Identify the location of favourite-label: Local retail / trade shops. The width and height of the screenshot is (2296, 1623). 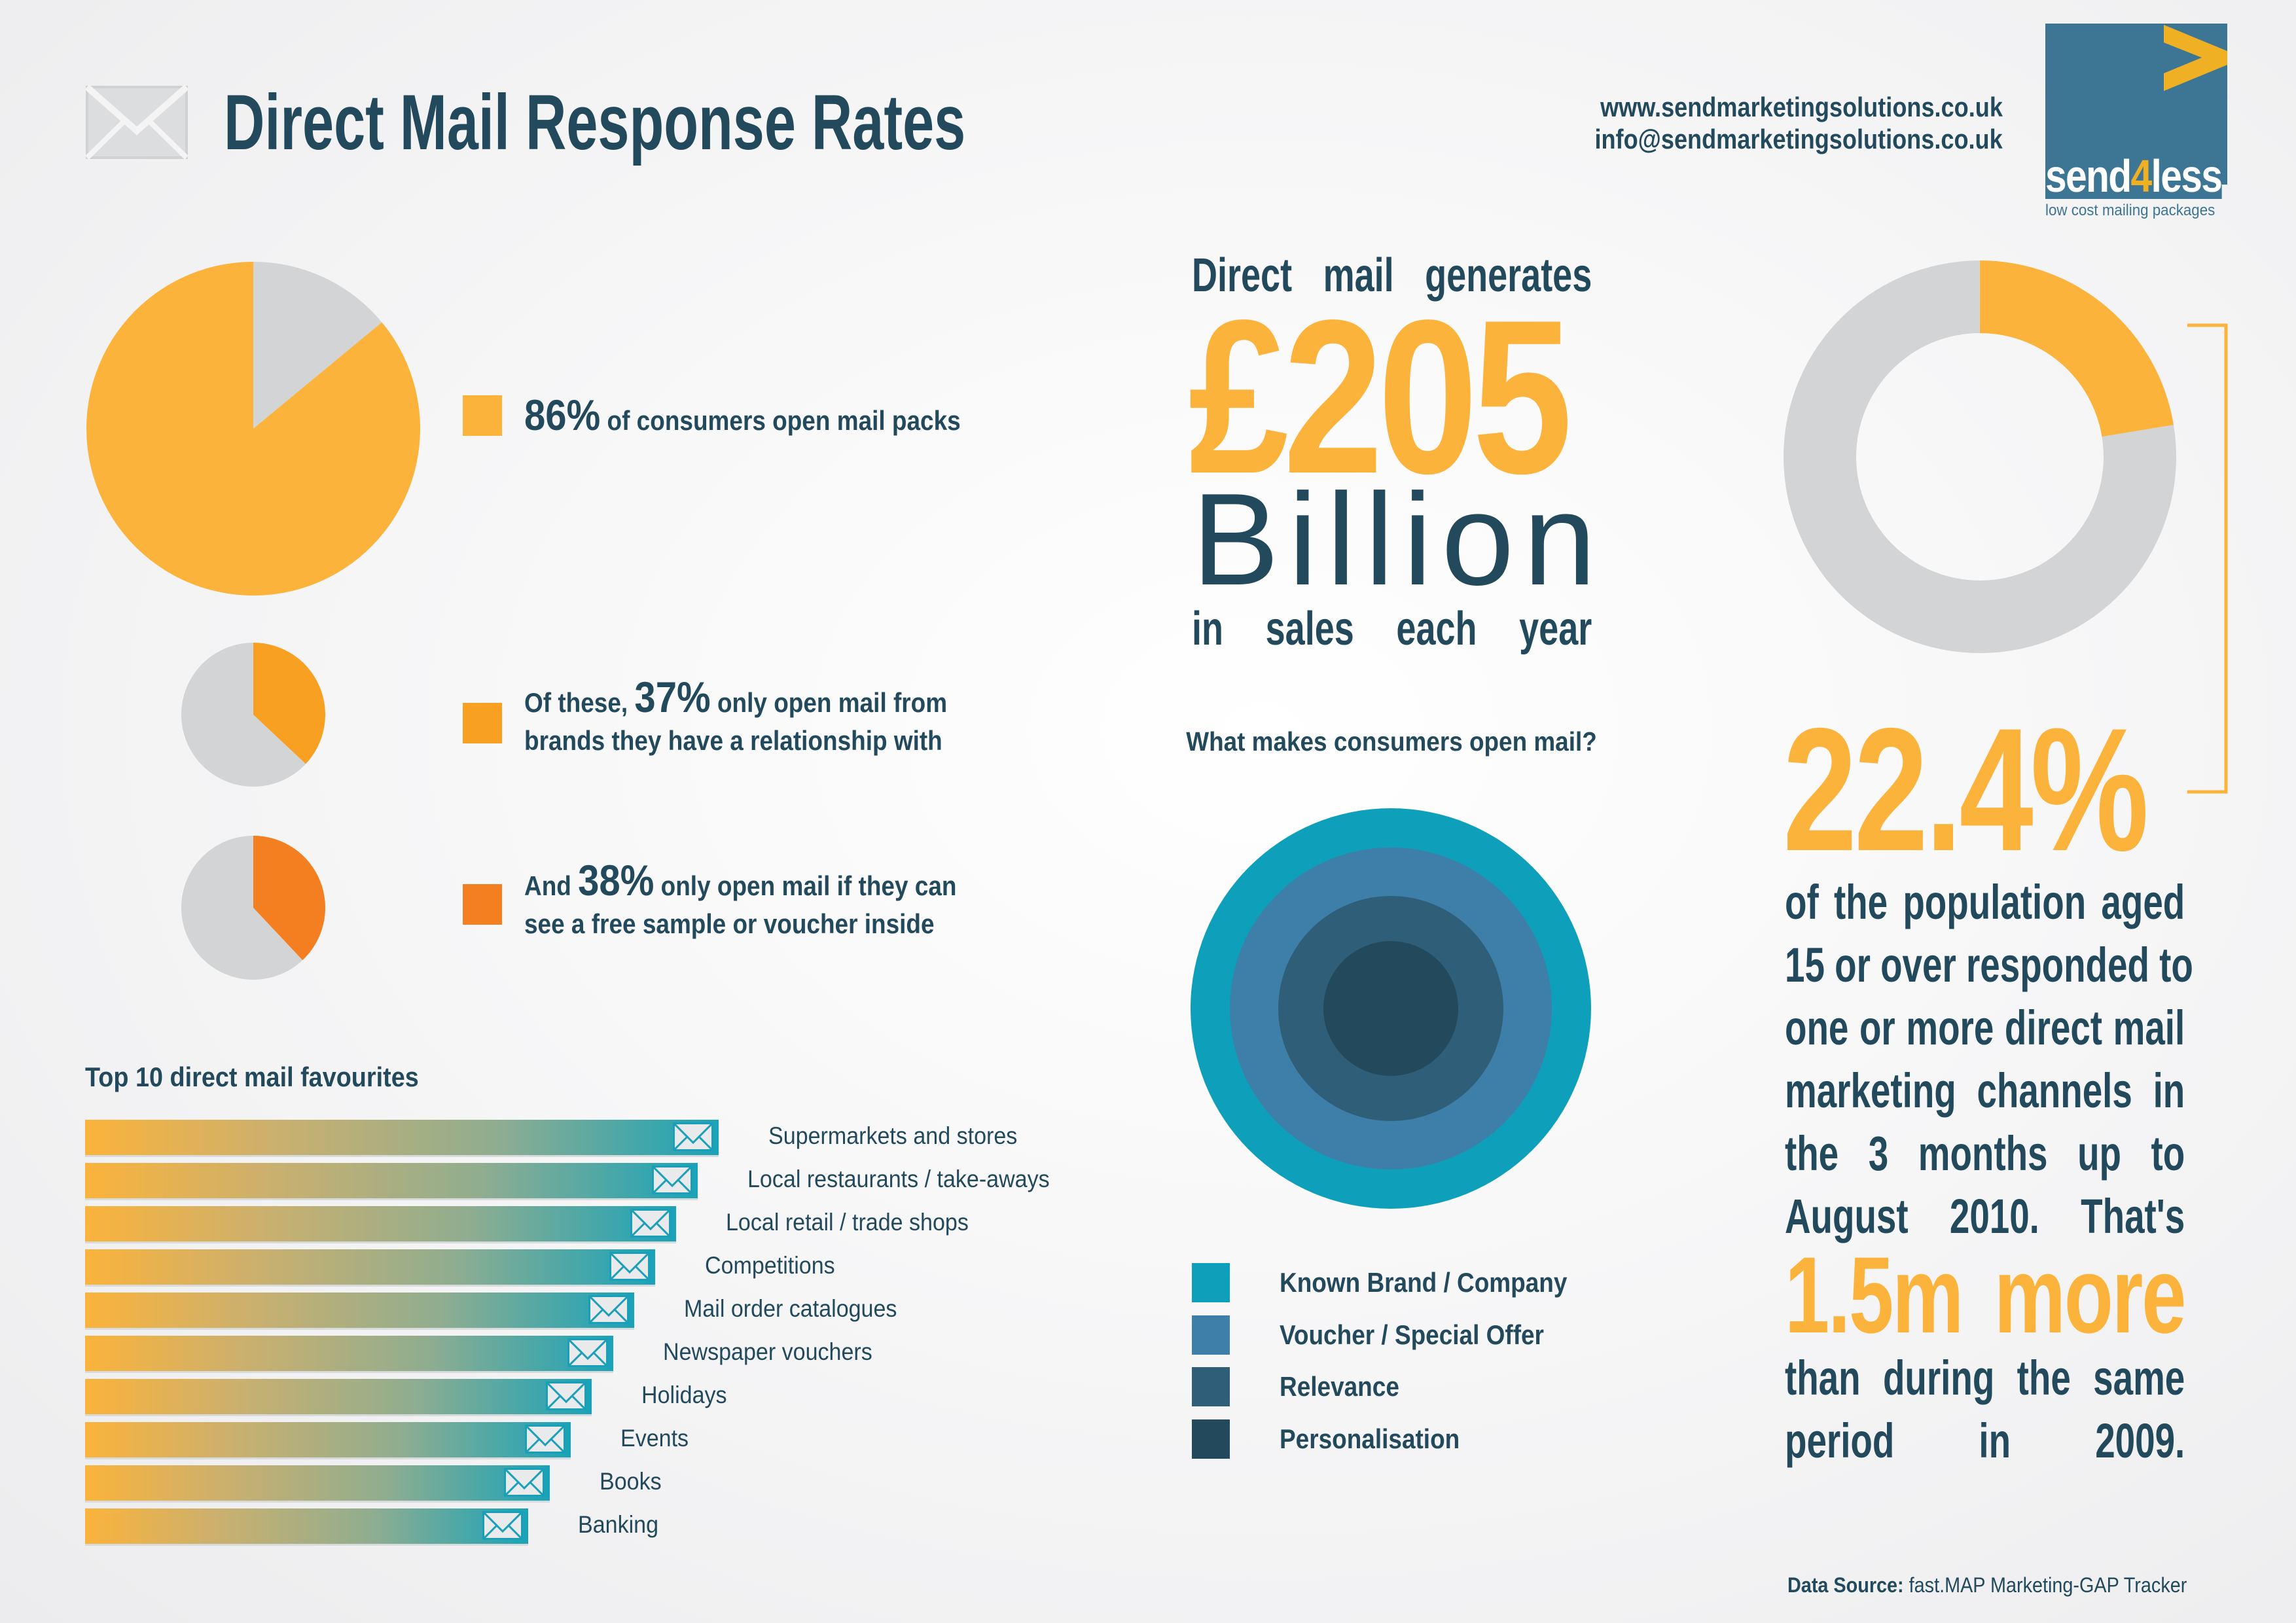
(847, 1222).